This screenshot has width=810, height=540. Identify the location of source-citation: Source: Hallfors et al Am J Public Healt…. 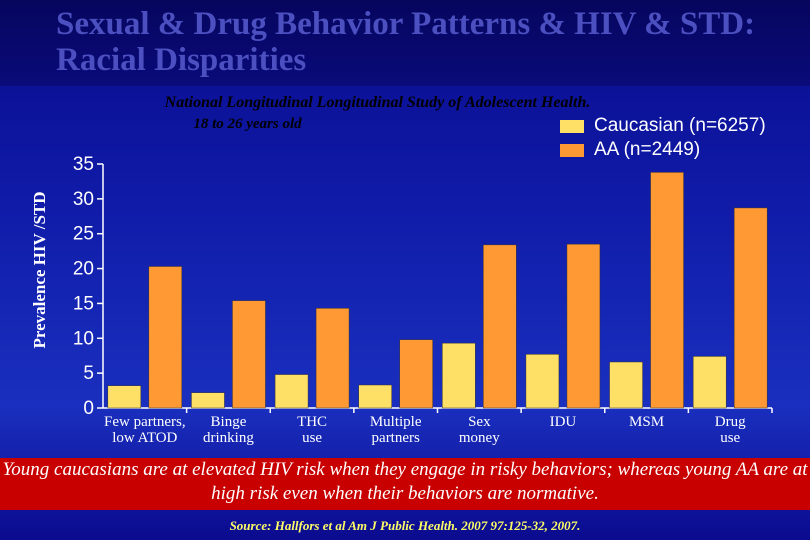
(405, 525).